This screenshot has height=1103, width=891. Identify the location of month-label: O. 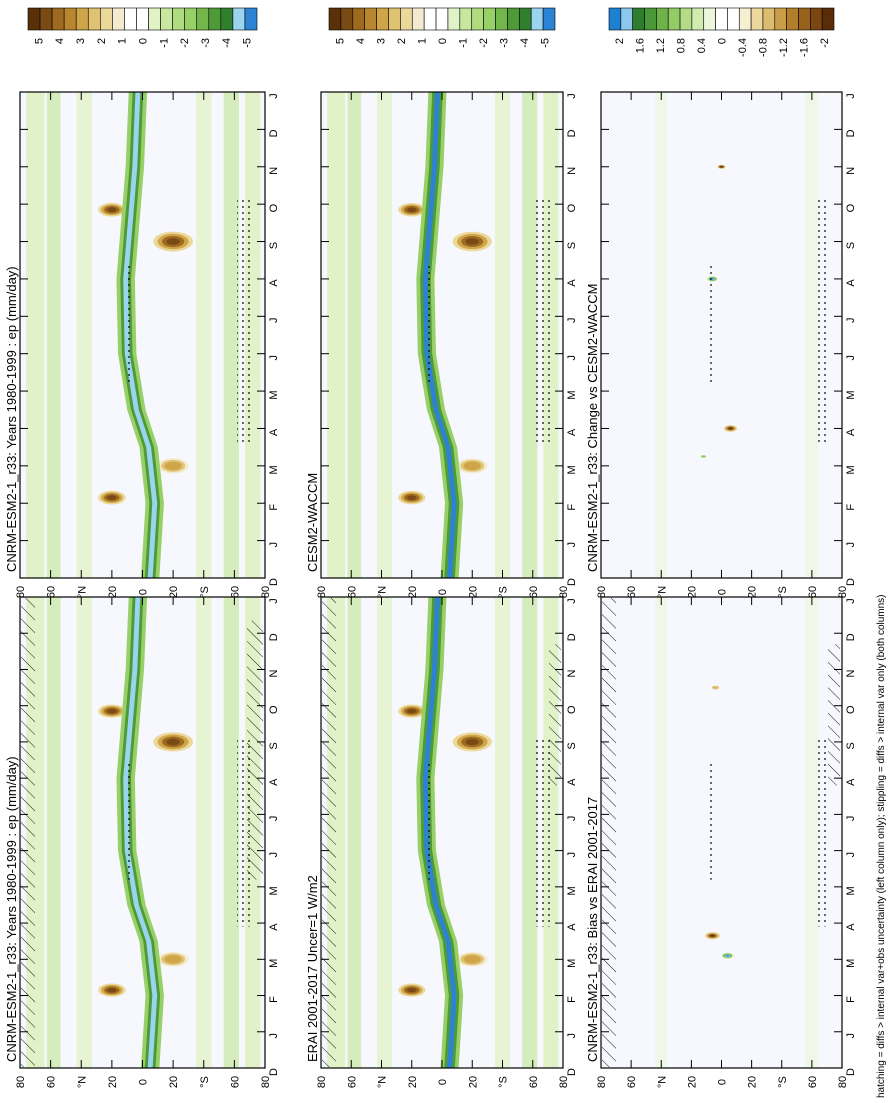
(274, 709).